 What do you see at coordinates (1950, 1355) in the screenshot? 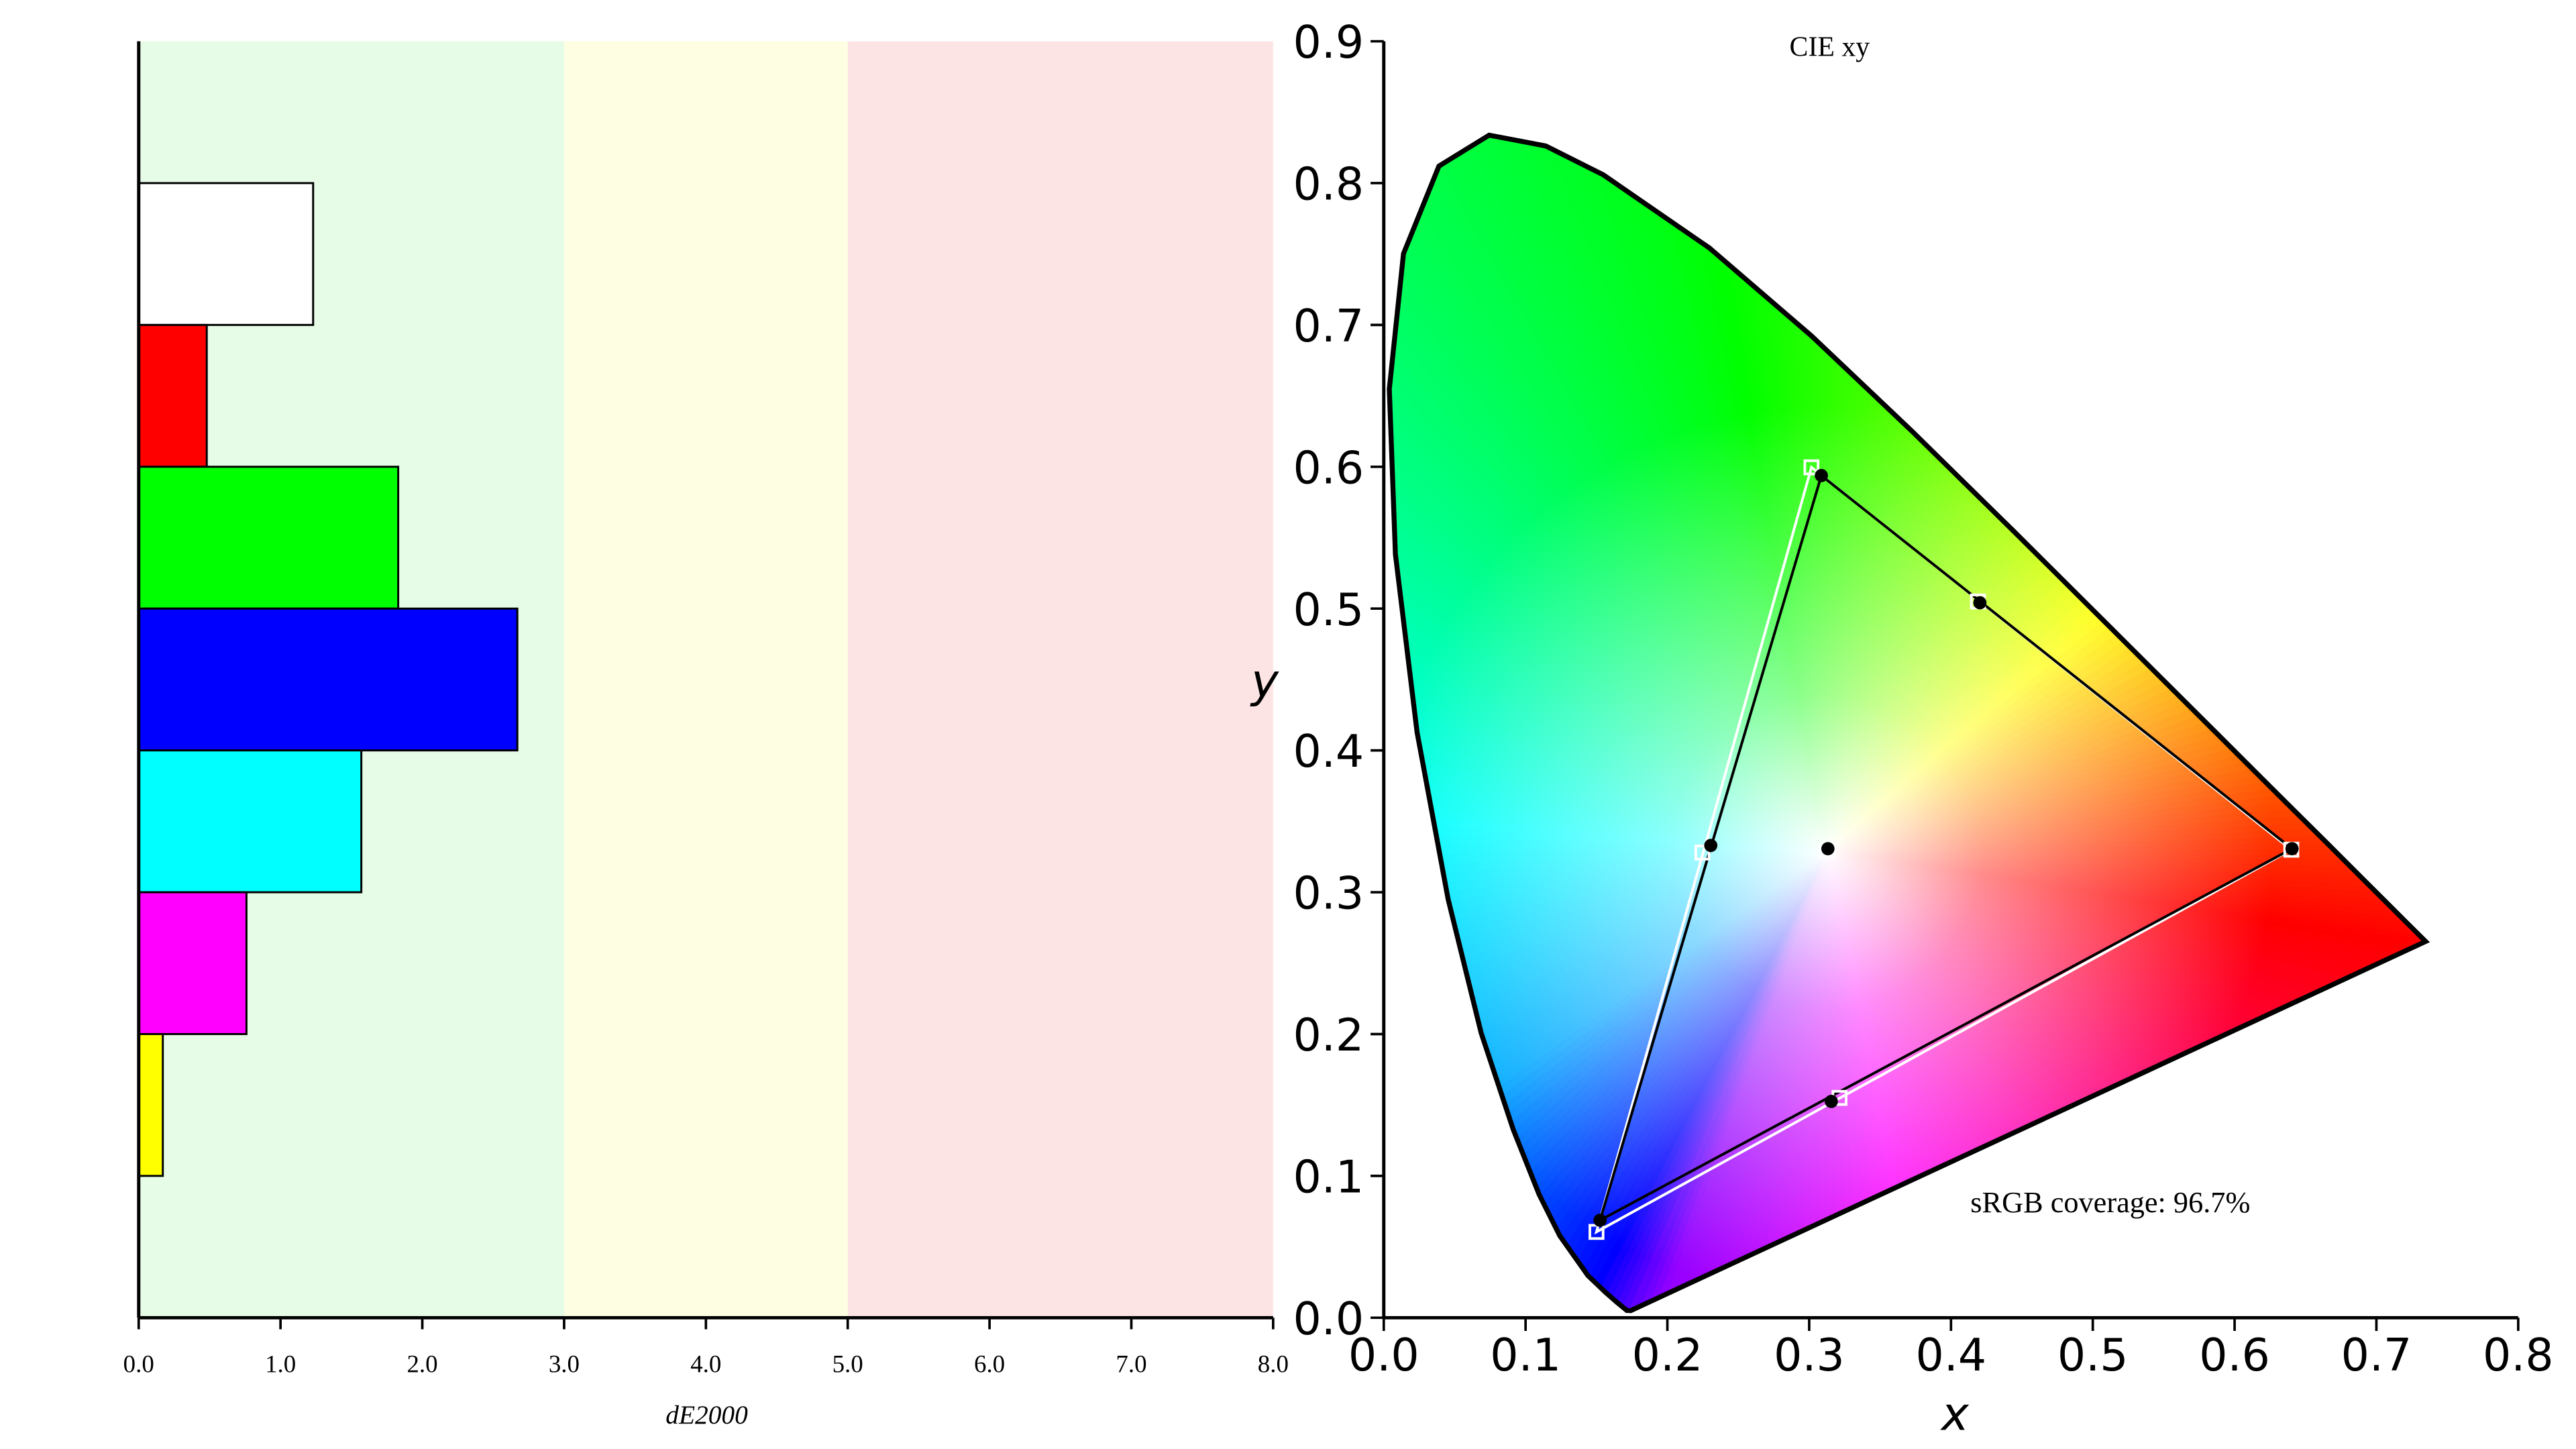
I see `x-tick-label: 0.4` at bounding box center [1950, 1355].